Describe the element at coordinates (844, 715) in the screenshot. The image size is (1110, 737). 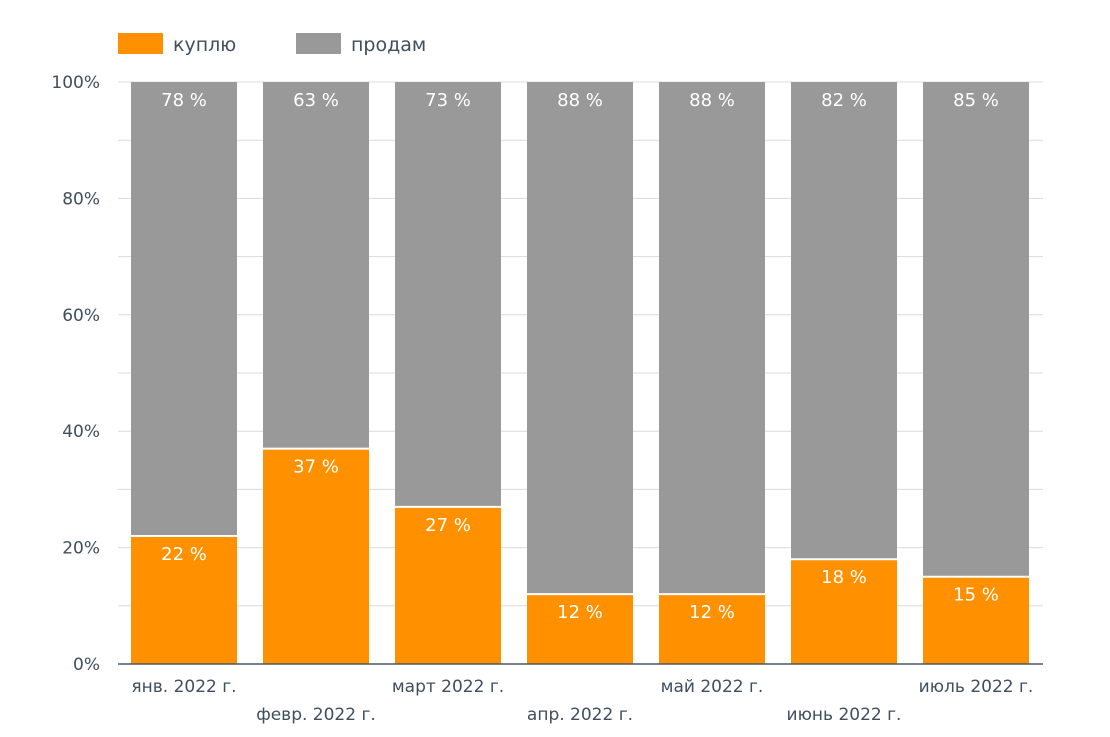
I see `x-tick-label: июнь 2022 г.` at that location.